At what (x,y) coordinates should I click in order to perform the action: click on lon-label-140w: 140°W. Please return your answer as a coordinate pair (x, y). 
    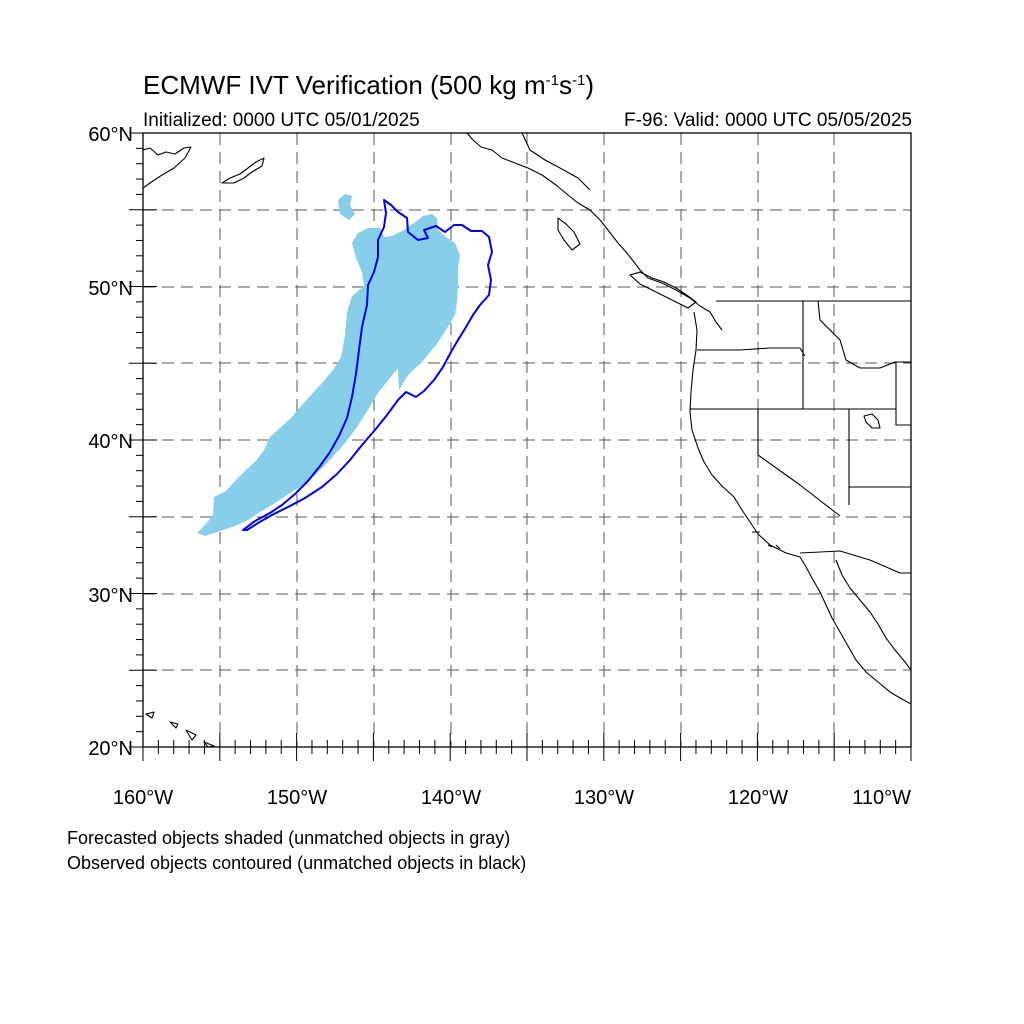
    Looking at the image, I should click on (451, 798).